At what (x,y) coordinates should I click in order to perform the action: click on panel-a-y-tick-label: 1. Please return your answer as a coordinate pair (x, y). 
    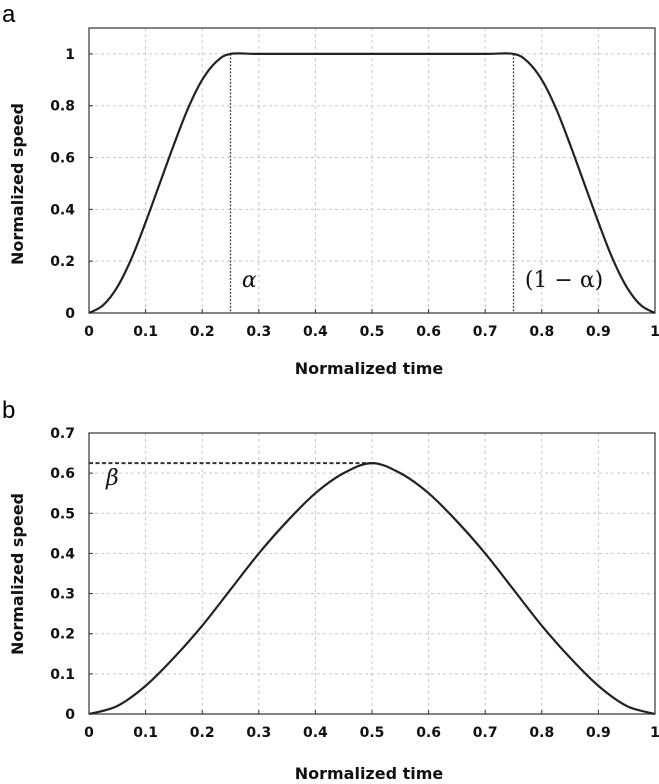
    Looking at the image, I should click on (70, 55).